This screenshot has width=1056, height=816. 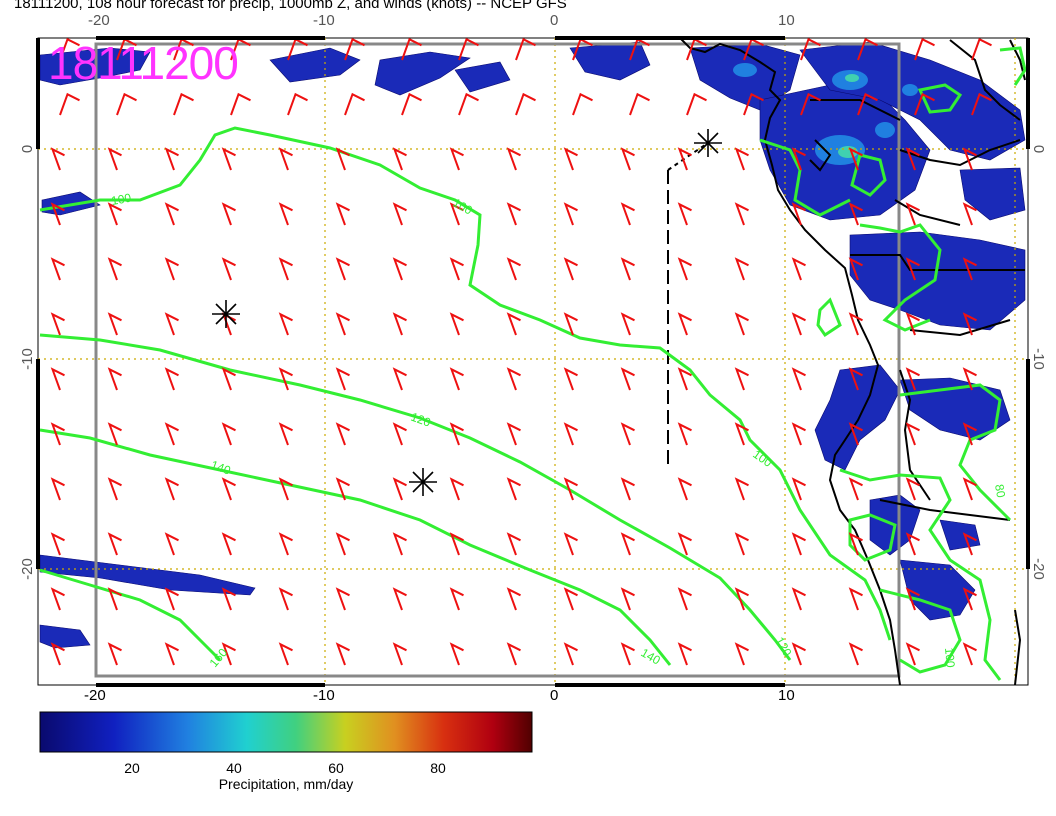 What do you see at coordinates (554, 20) in the screenshot?
I see `lon-tick-top: 0` at bounding box center [554, 20].